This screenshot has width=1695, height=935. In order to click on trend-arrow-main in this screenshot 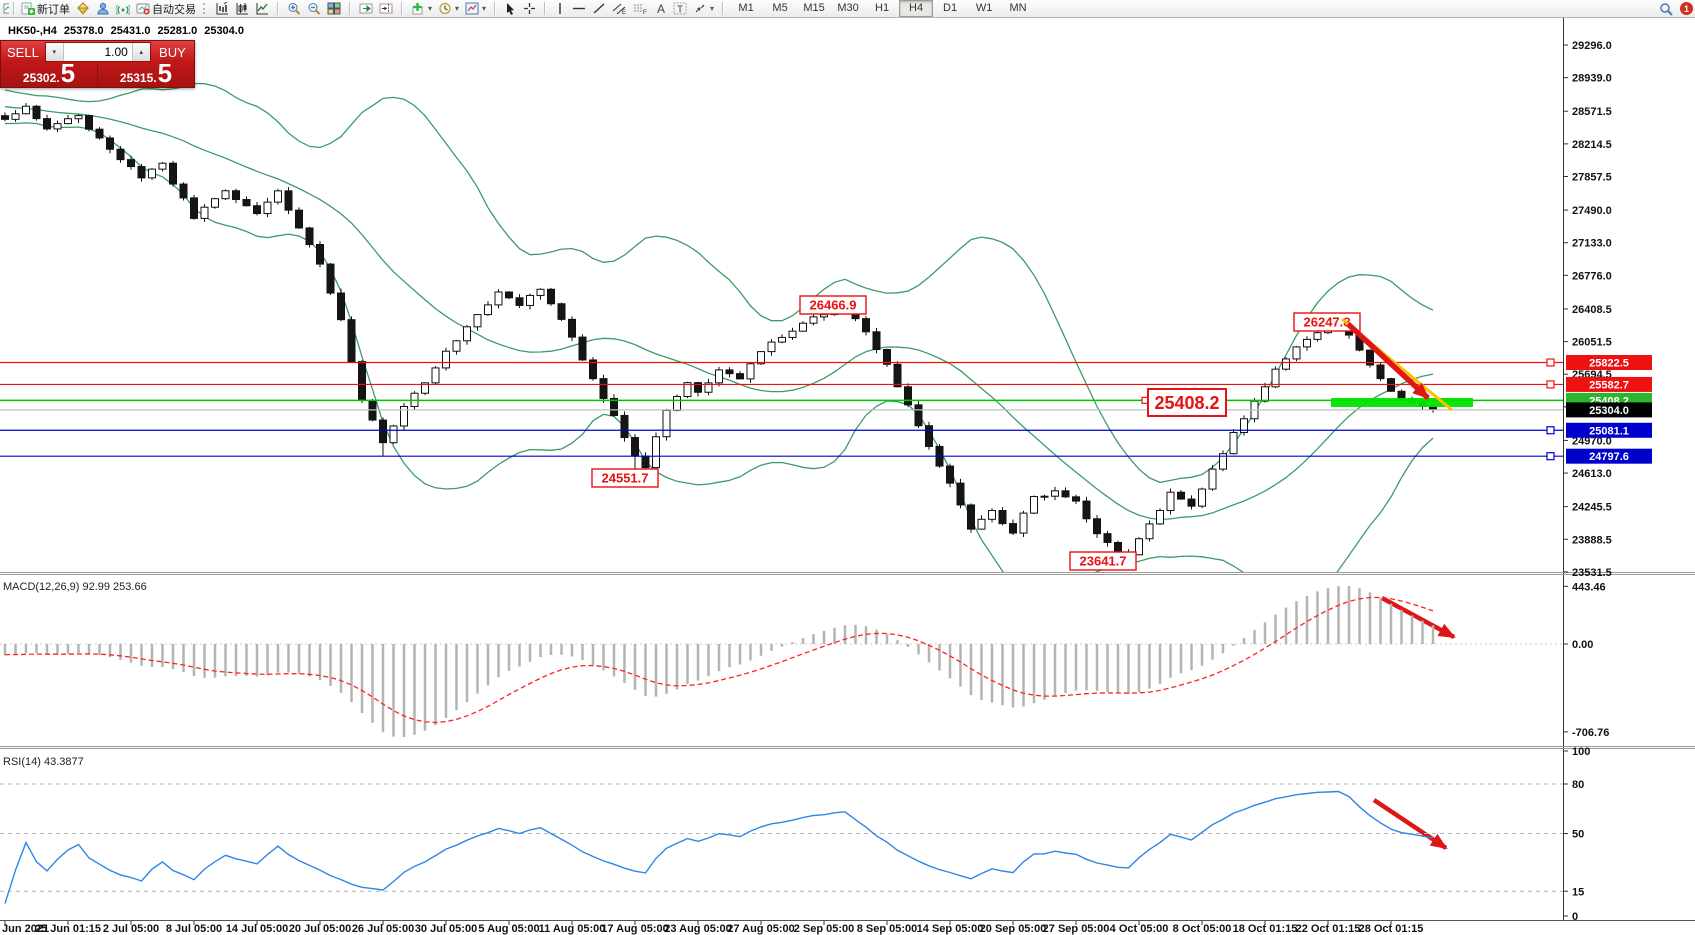, I will do `click(1388, 361)`.